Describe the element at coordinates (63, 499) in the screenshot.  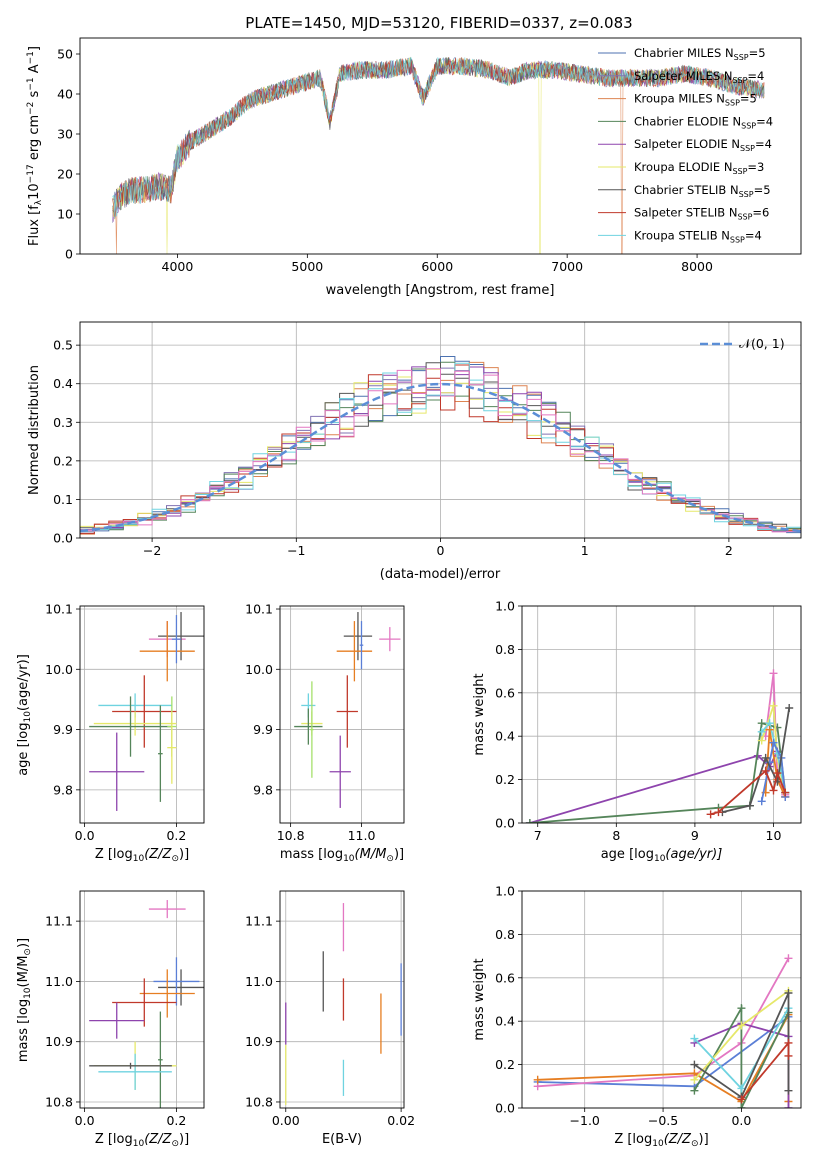
I see `y-tick-label: 0.1` at that location.